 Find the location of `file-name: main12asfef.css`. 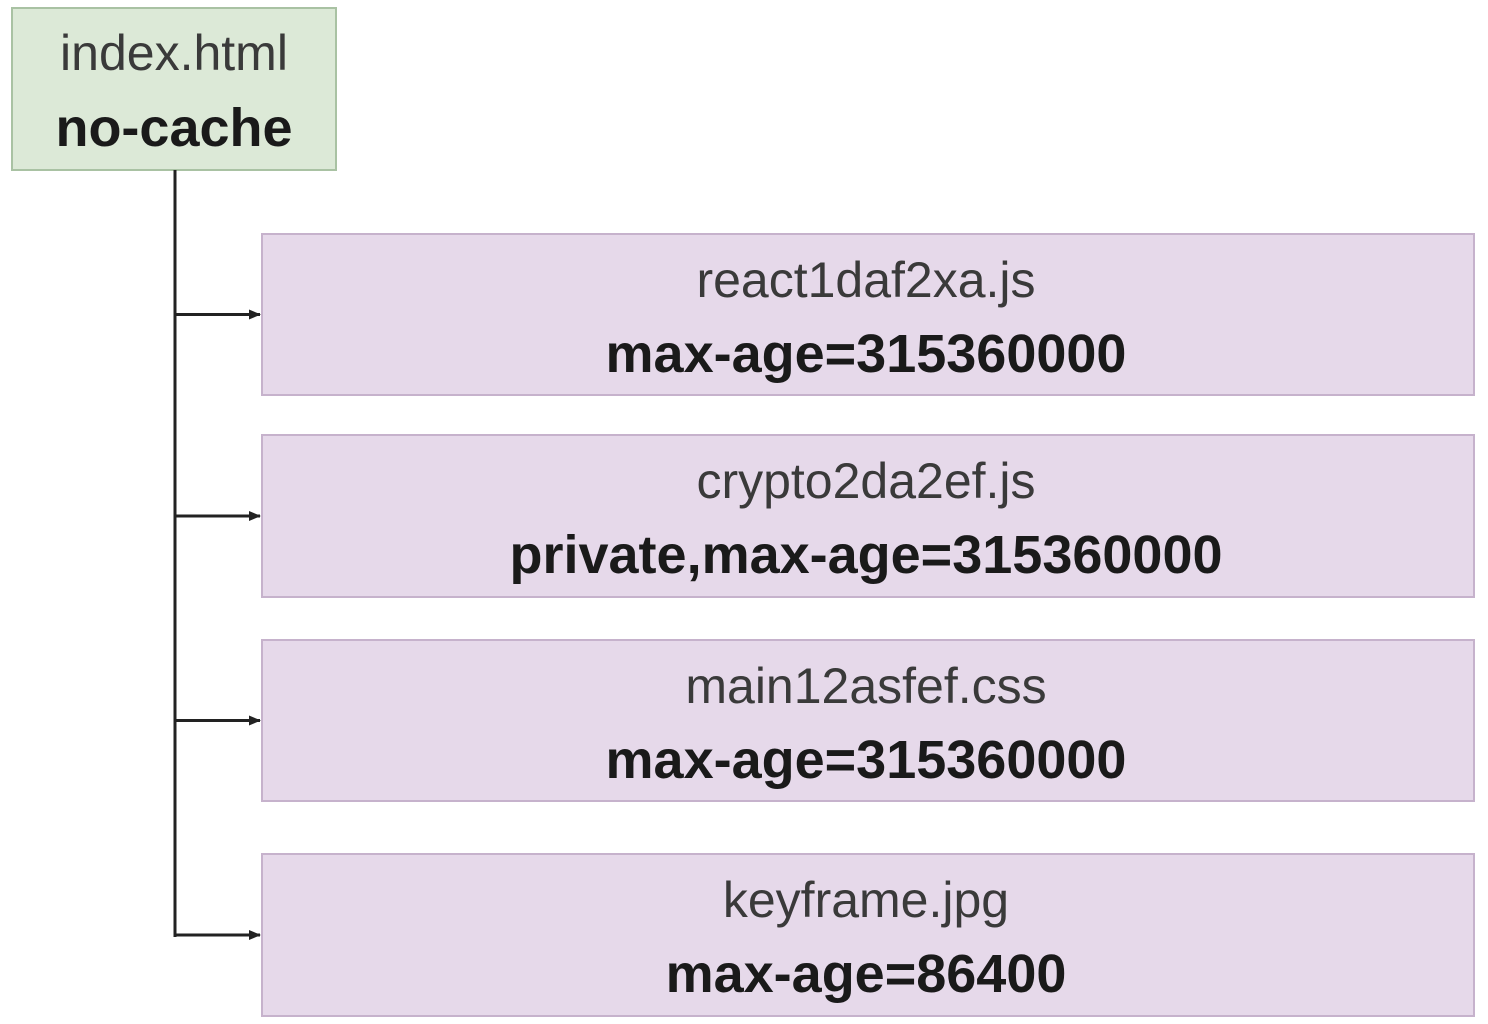

file-name: main12asfef.css is located at coordinates (865, 686).